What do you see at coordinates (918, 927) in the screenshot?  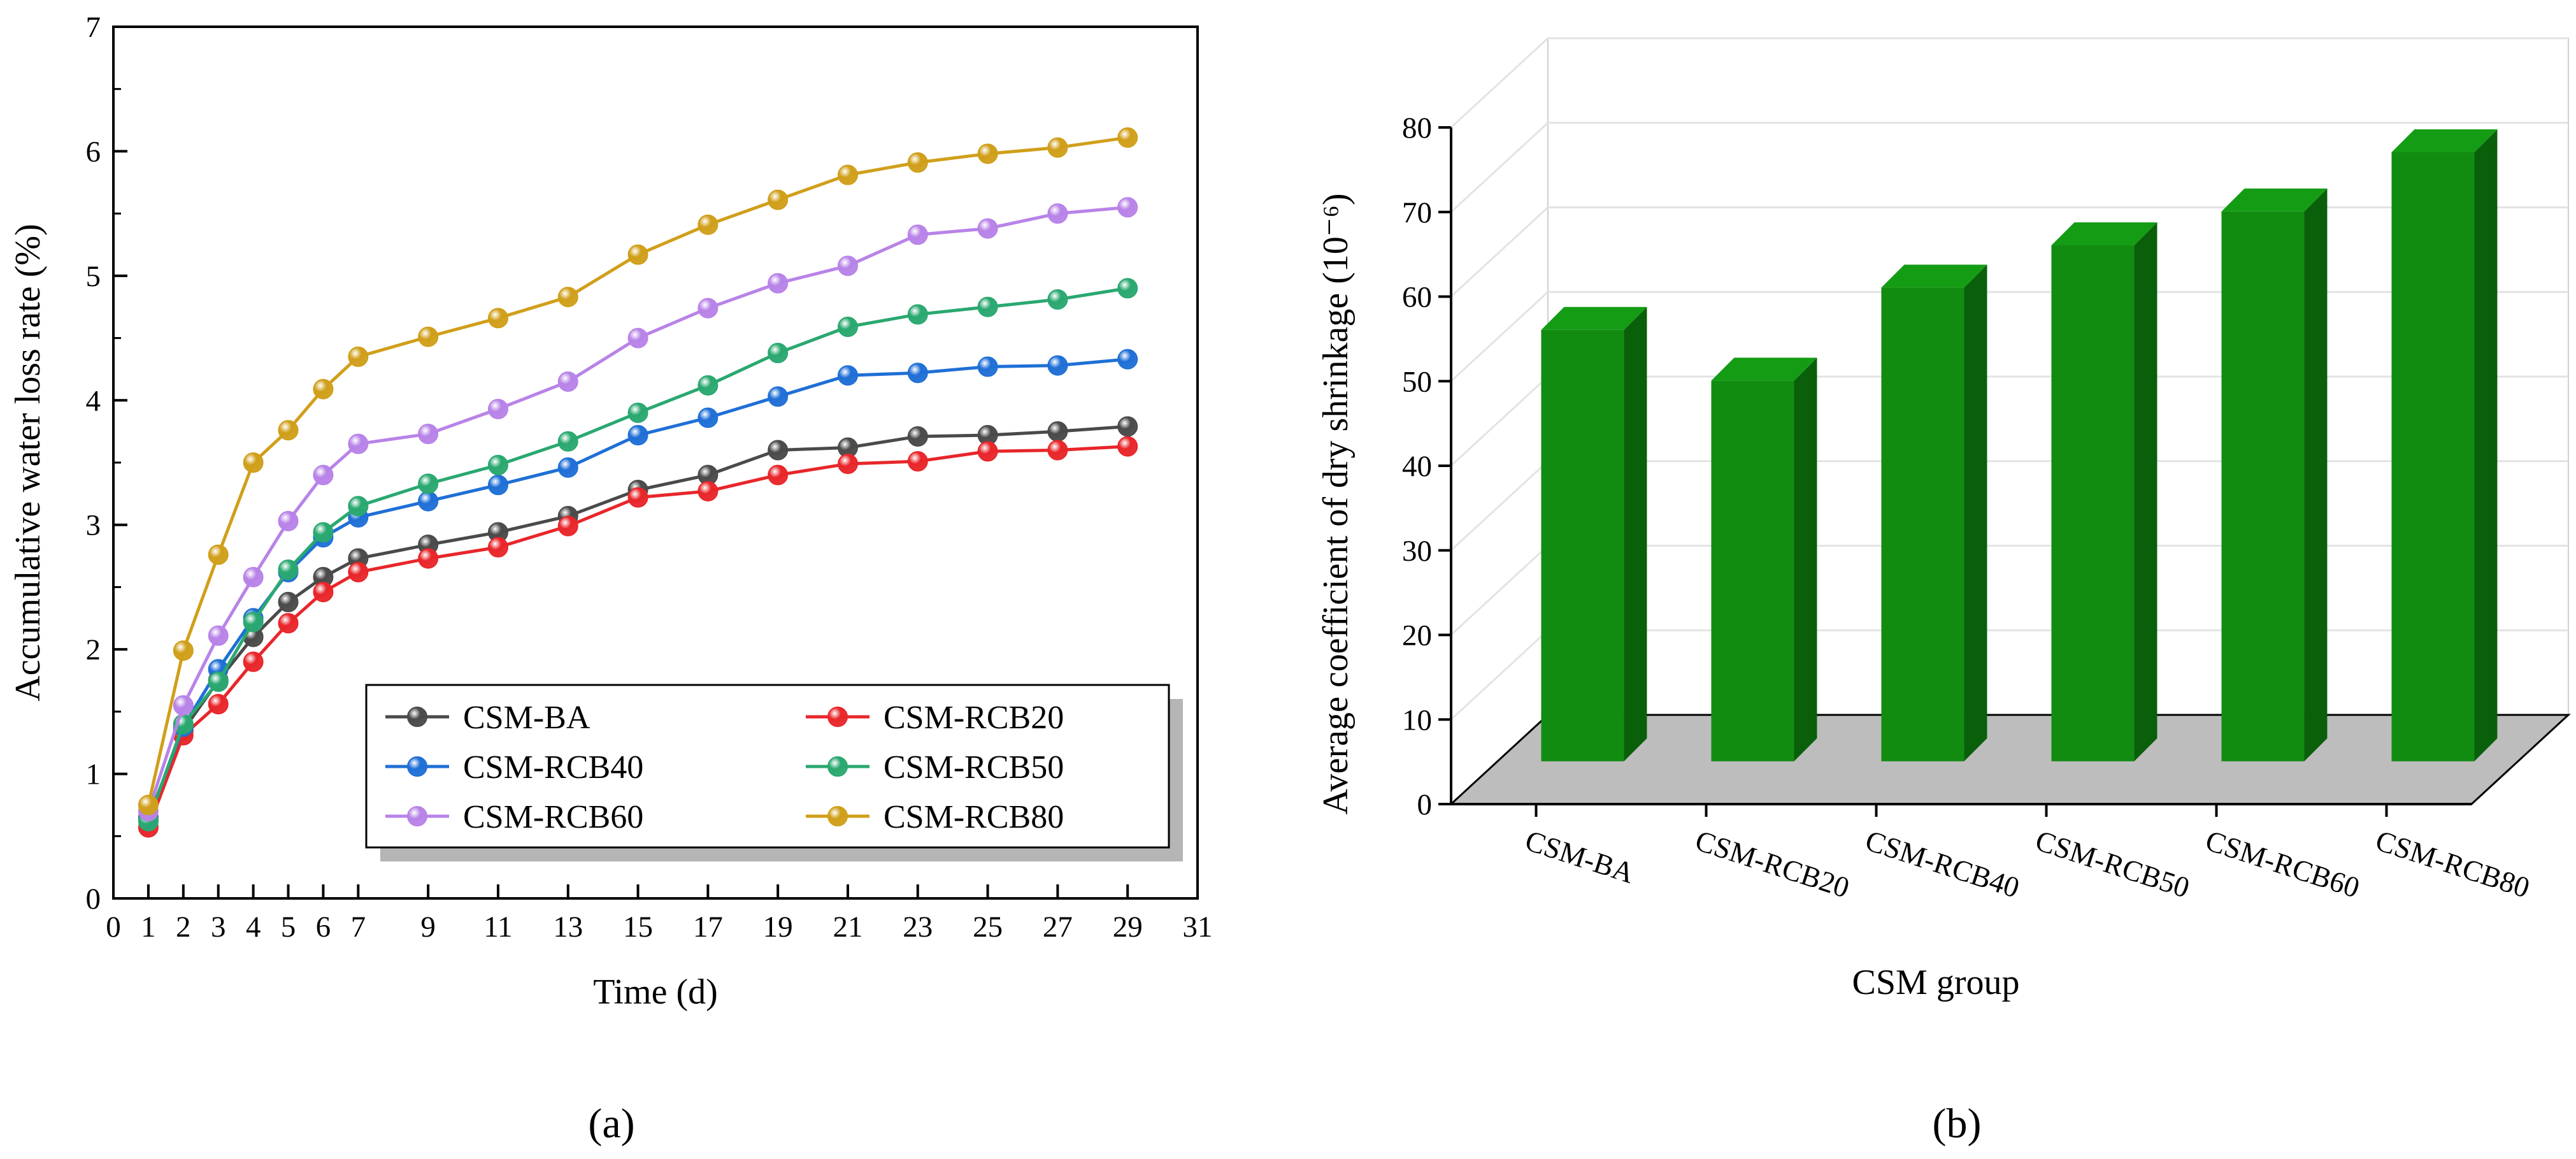 I see `chart-a-x-tick-label: 23` at bounding box center [918, 927].